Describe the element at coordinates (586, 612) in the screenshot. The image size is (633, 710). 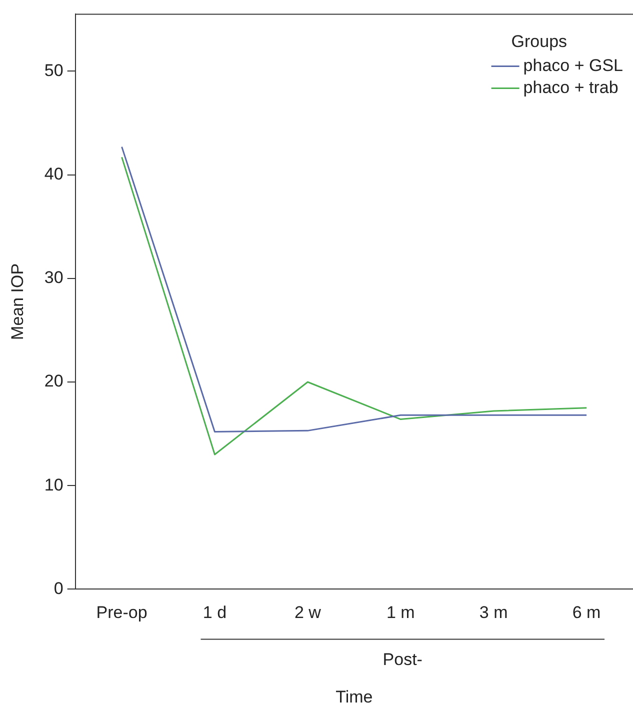
I see `x-tick-label: 6 m` at that location.